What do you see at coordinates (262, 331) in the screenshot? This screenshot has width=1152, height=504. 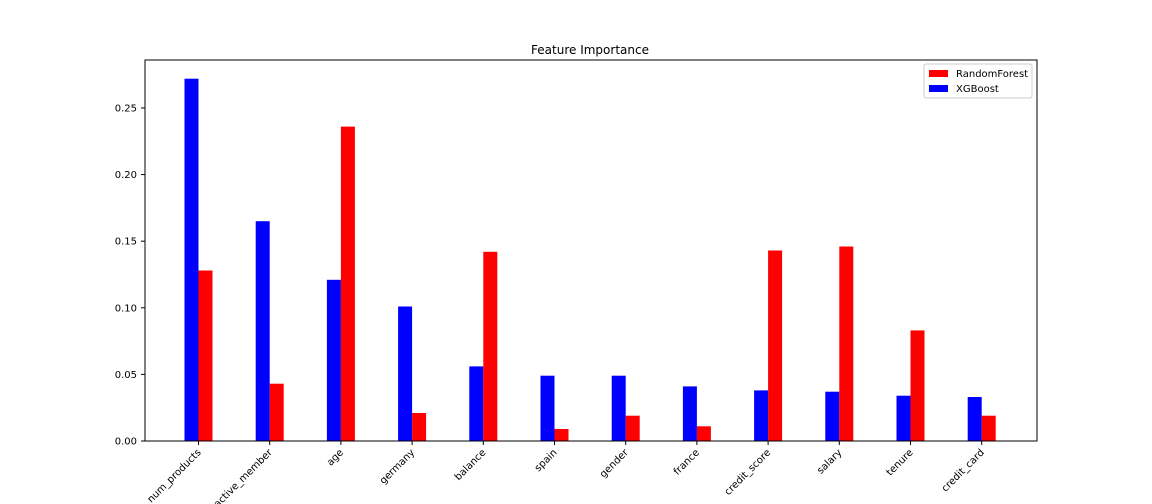 I see `bar-xgboost-active_member` at bounding box center [262, 331].